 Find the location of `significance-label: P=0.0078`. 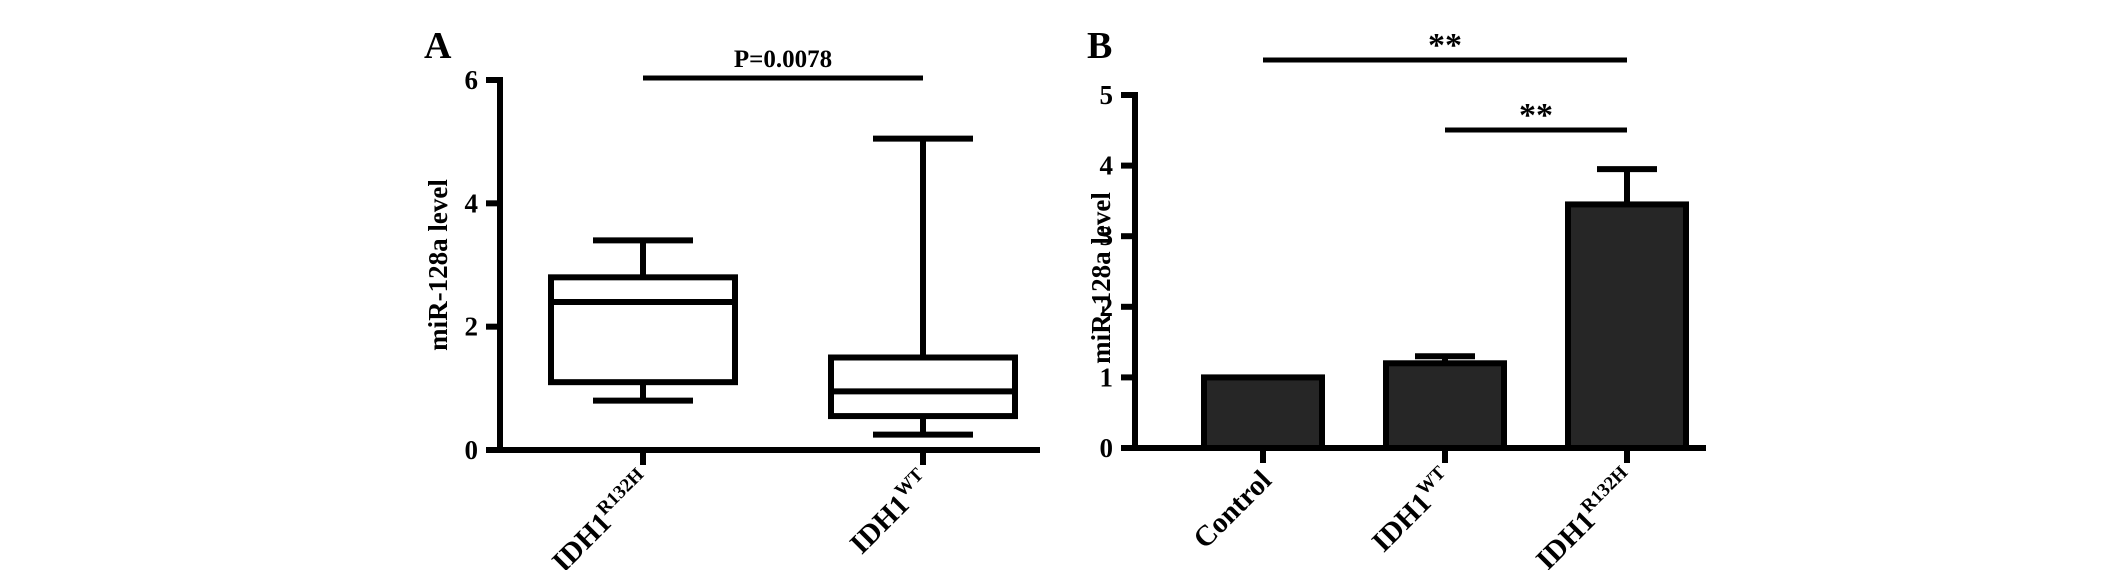

significance-label: P=0.0078 is located at coordinates (783, 59).